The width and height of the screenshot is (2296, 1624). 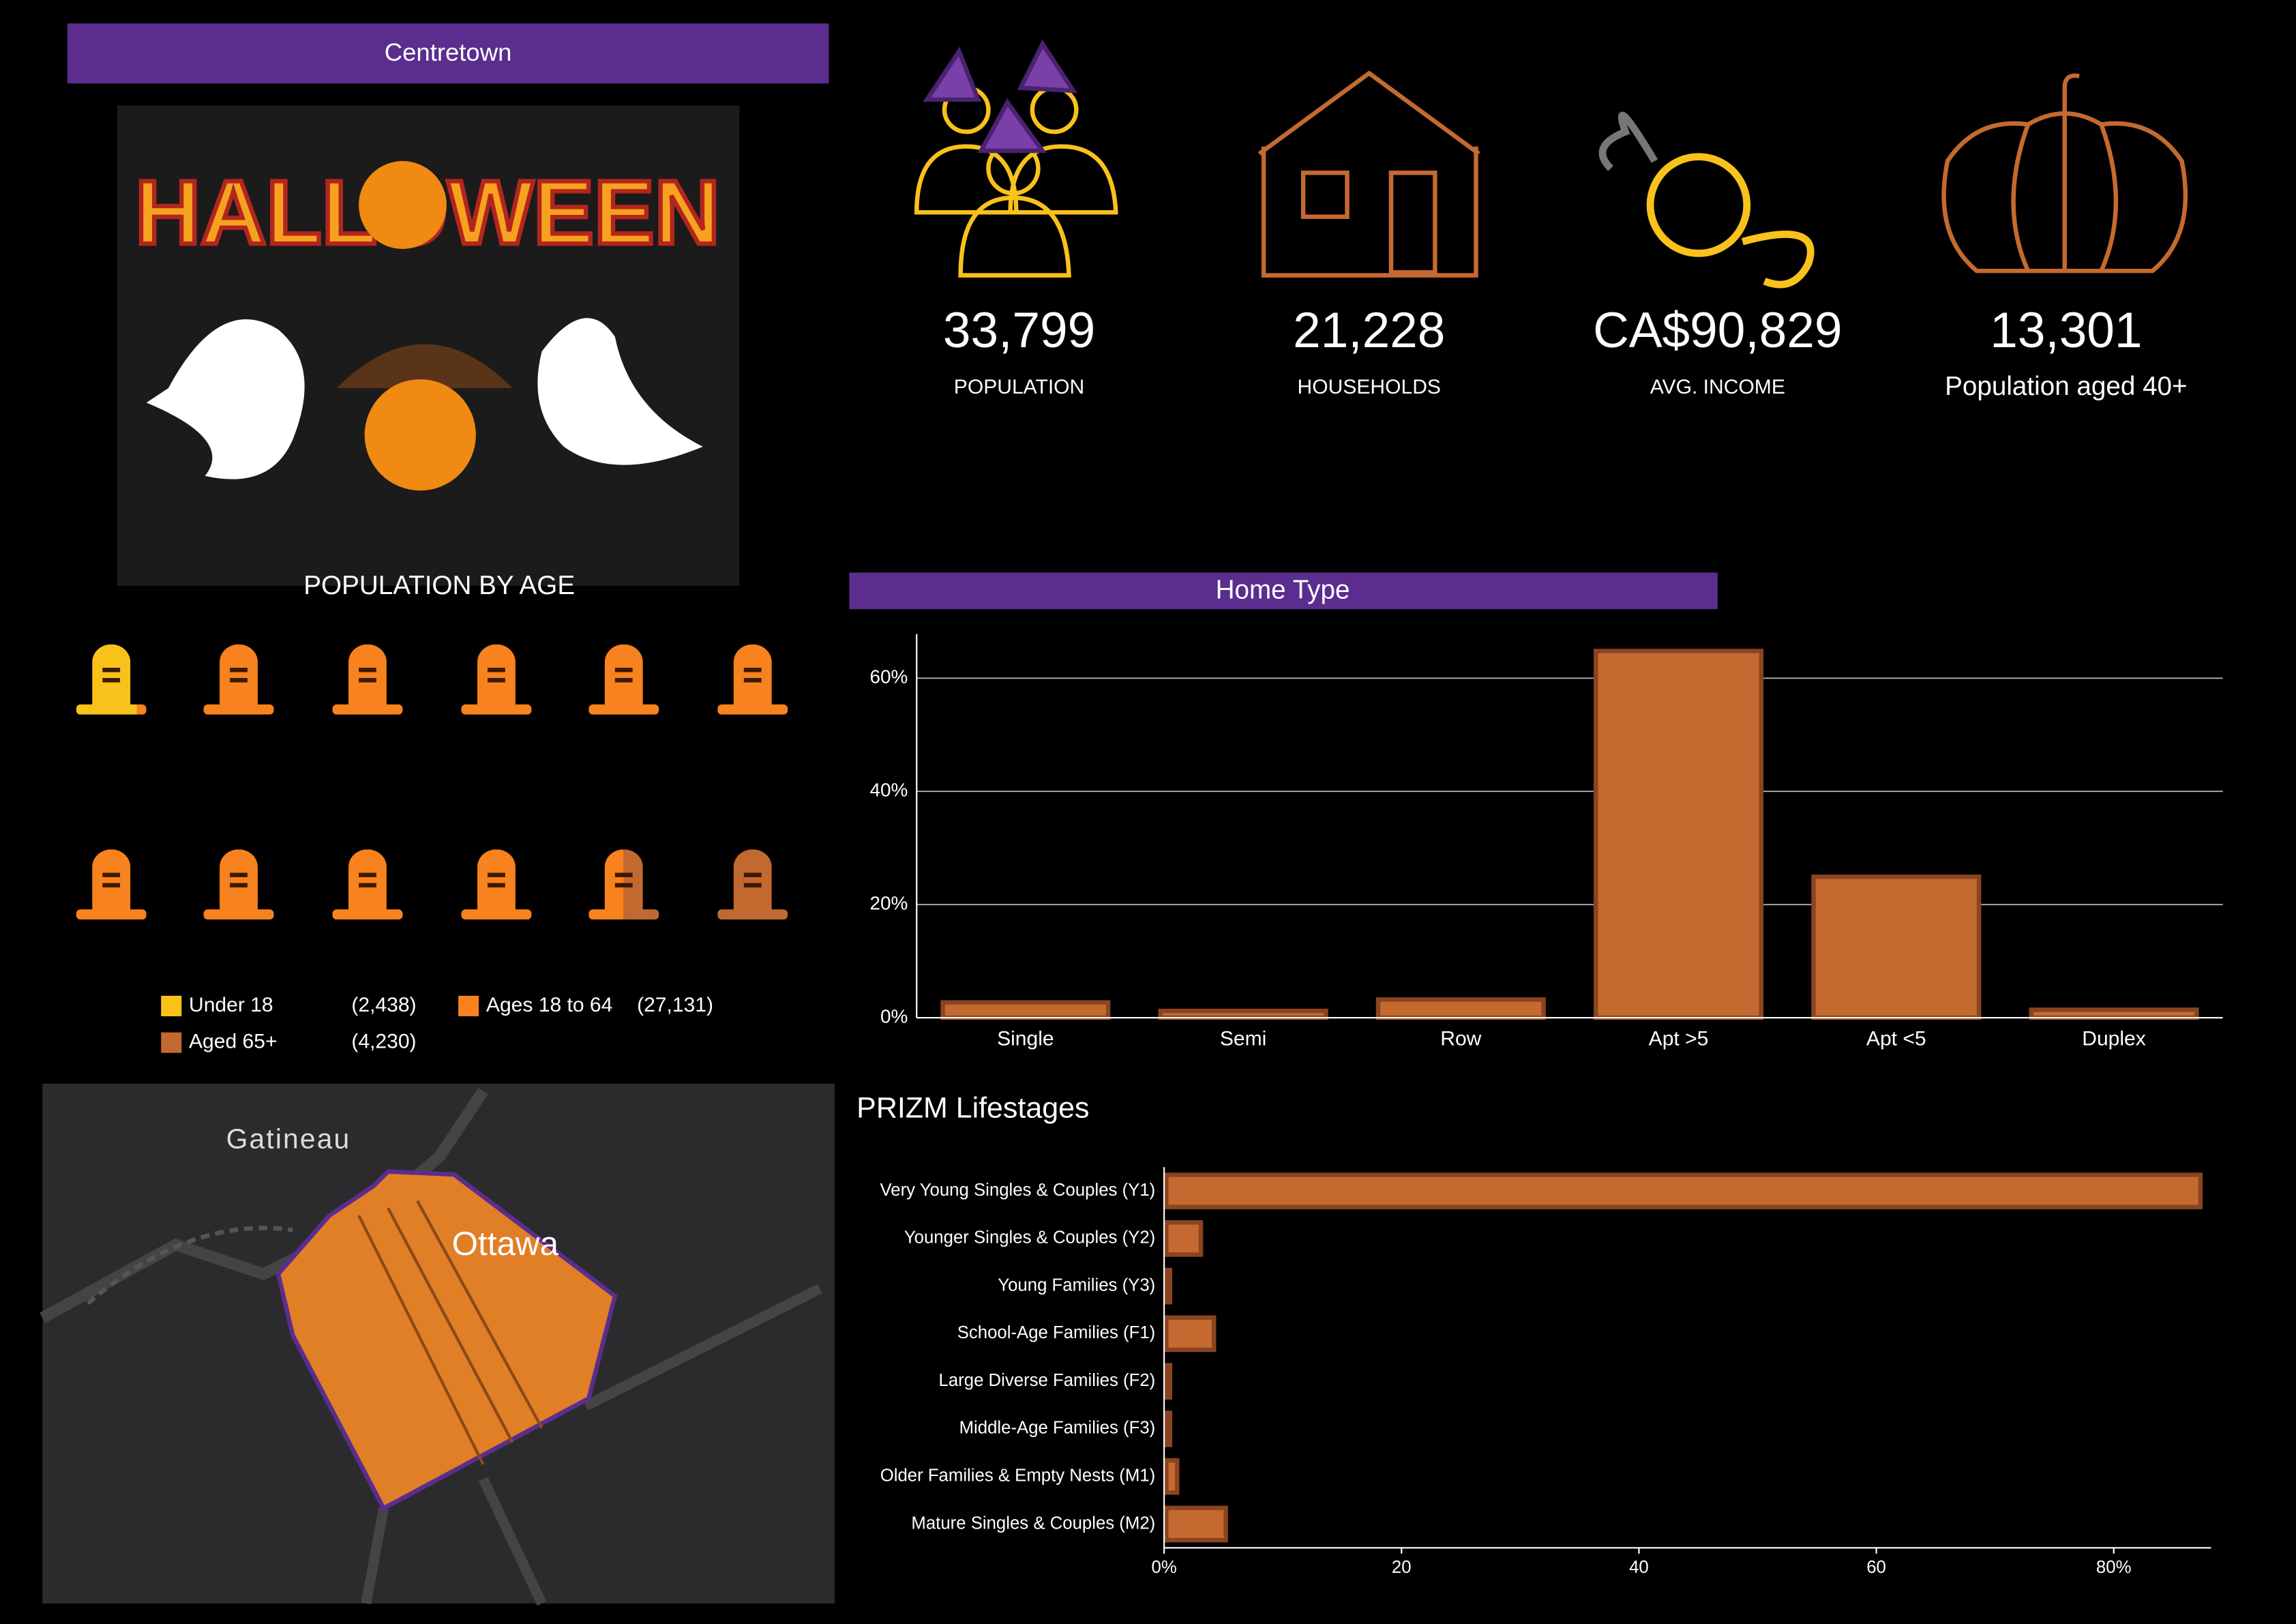 I want to click on map: Gatineau Ottawa, so click(x=437, y=1344).